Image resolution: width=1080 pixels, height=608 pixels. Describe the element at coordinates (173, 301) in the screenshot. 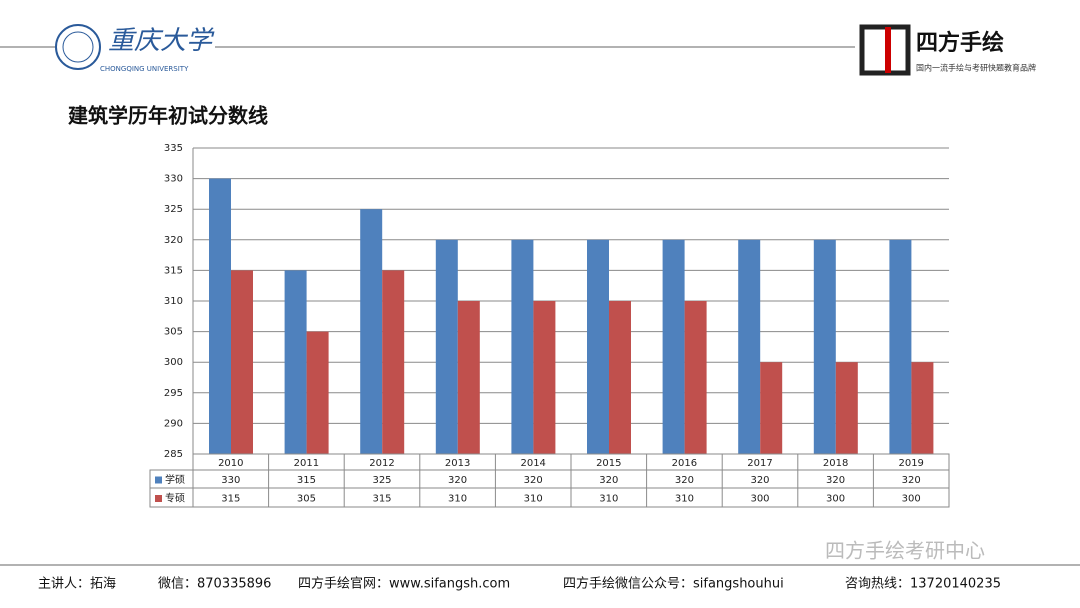

I see `y-tick-label: 310` at that location.